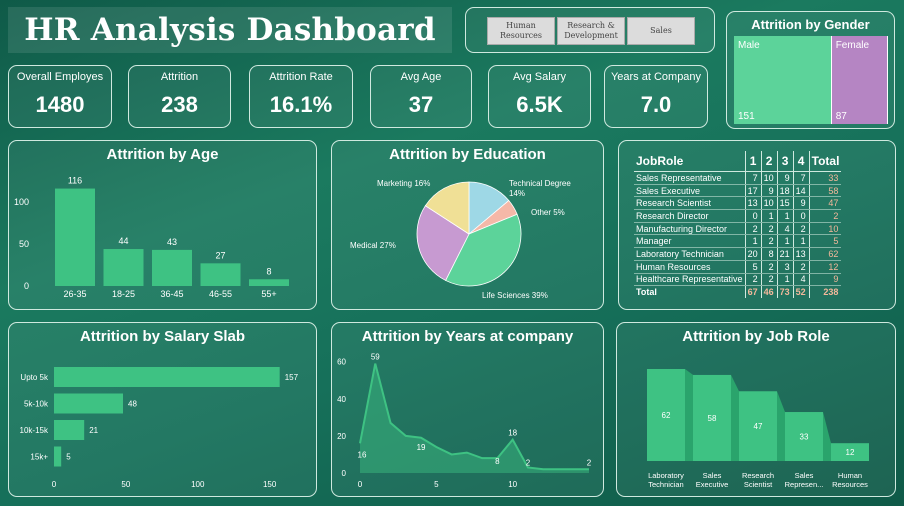 The height and width of the screenshot is (506, 904). I want to click on dashboard-title-box: HR Analysis Dashboard, so click(230, 30).